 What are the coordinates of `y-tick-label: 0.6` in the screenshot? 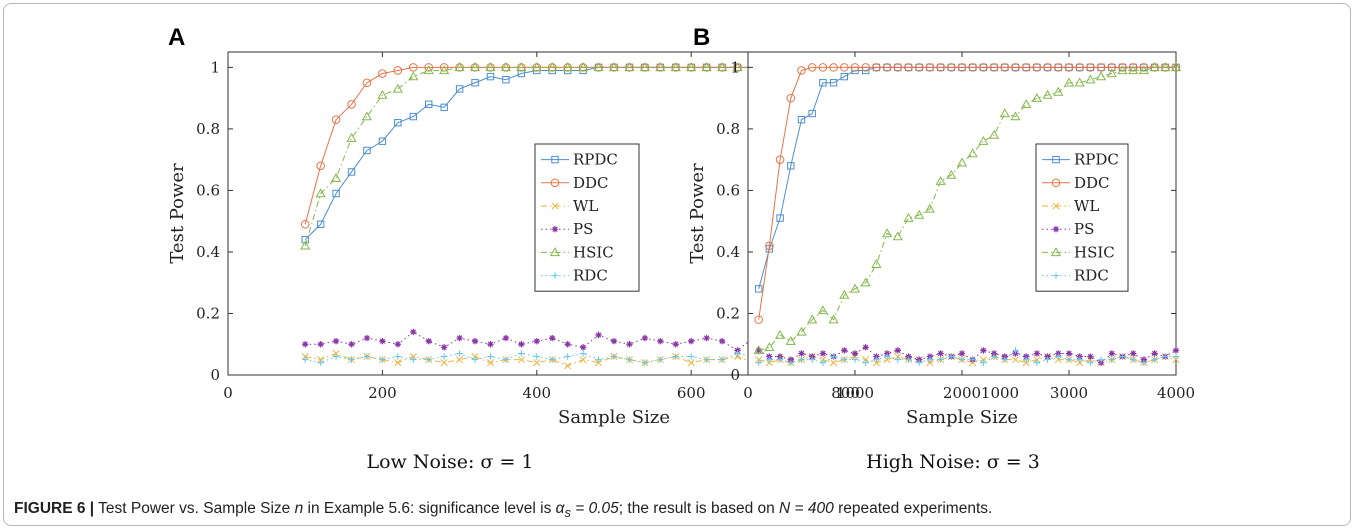 It's located at (728, 190).